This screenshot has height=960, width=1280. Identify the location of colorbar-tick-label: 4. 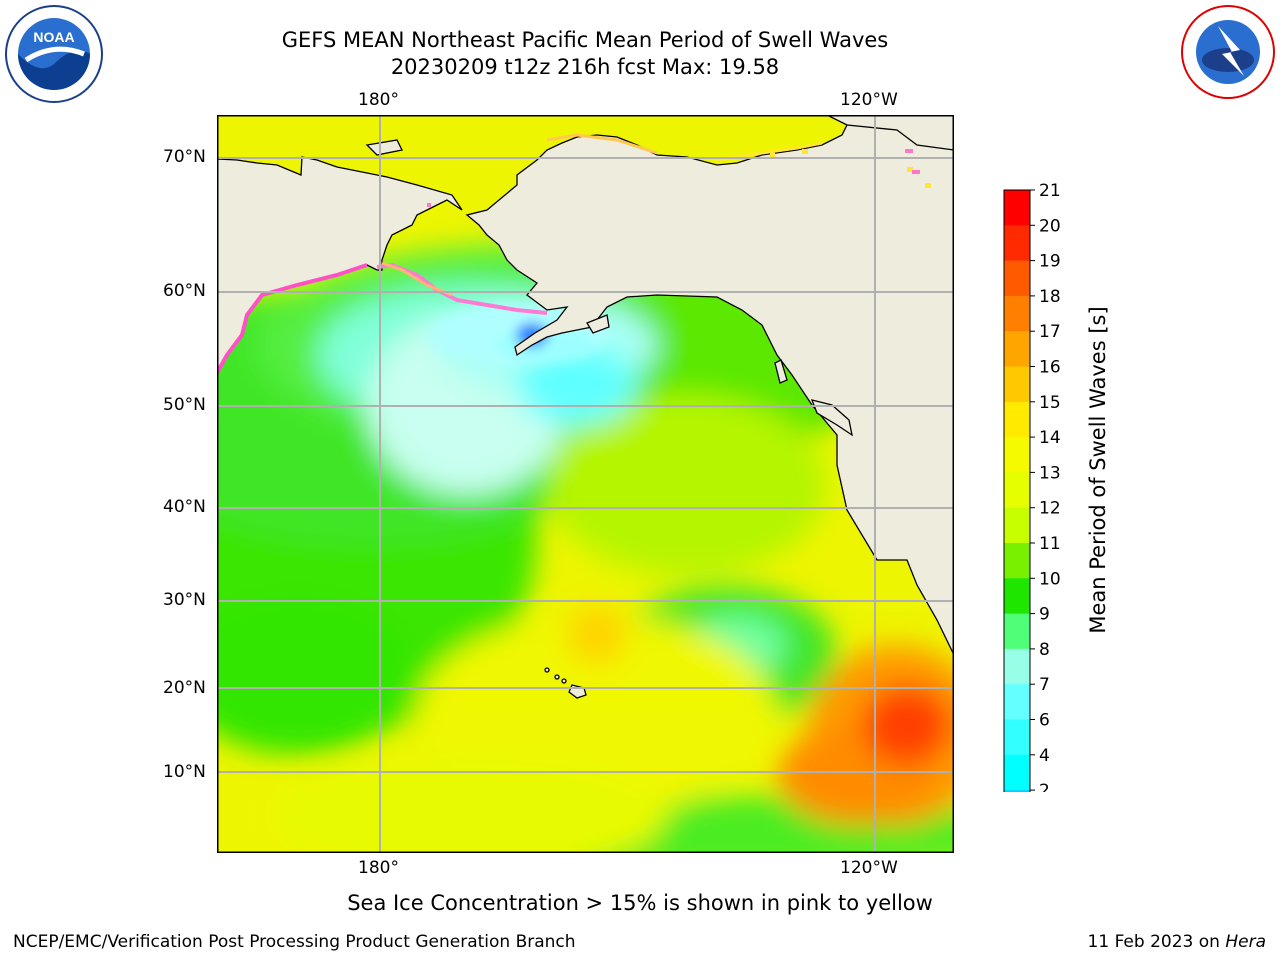
(1044, 756).